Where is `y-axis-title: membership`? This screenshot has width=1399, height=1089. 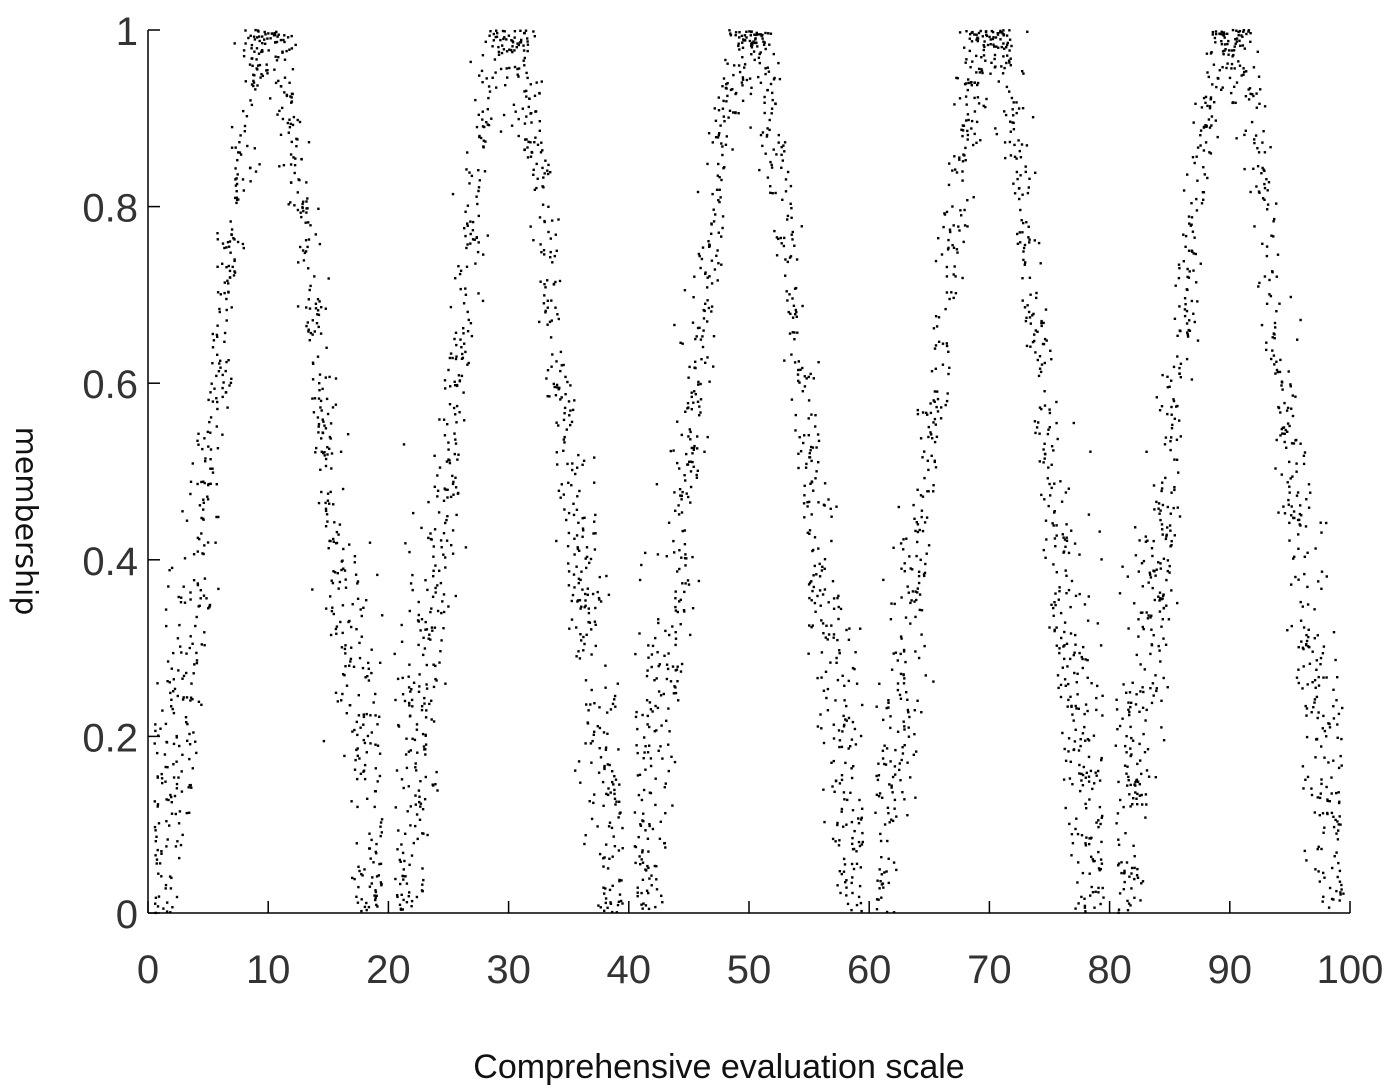 y-axis-title: membership is located at coordinates (25, 521).